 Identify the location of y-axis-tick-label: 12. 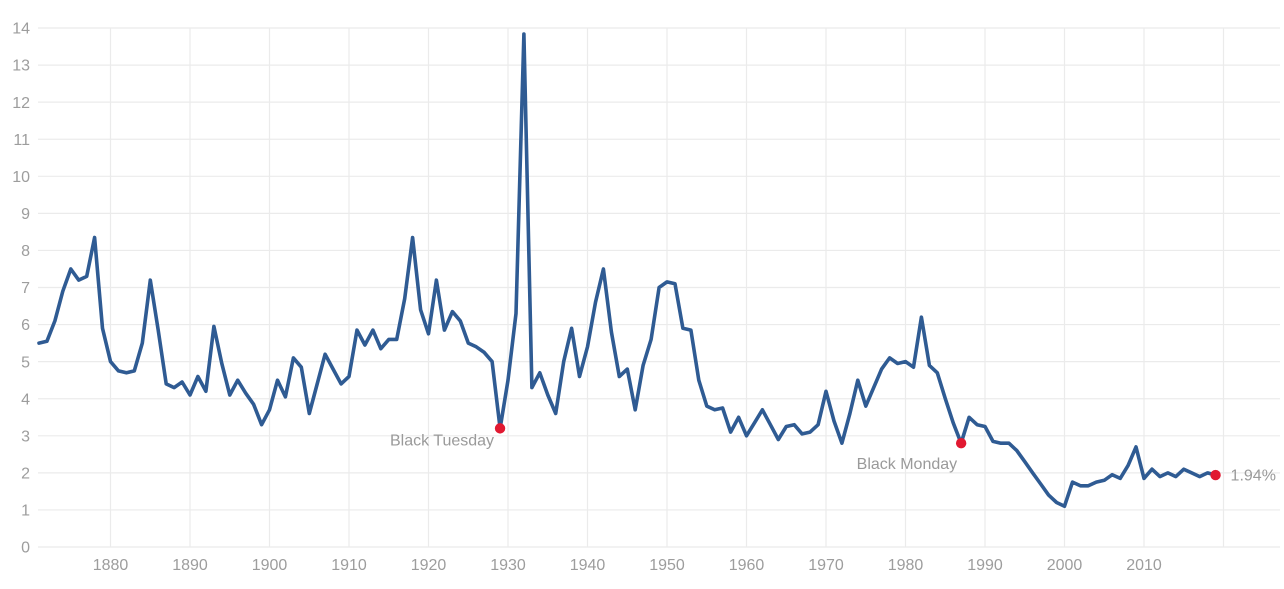
(21, 103).